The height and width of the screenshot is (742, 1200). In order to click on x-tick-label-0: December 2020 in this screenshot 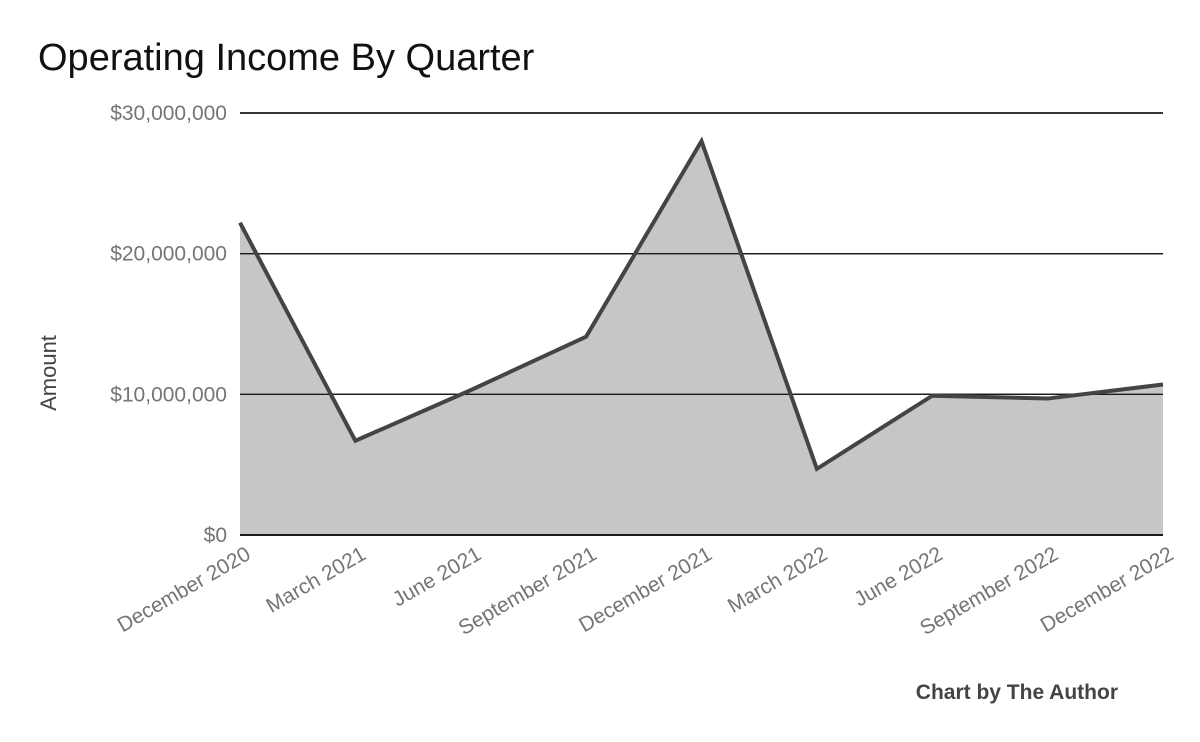, I will do `click(184, 589)`.